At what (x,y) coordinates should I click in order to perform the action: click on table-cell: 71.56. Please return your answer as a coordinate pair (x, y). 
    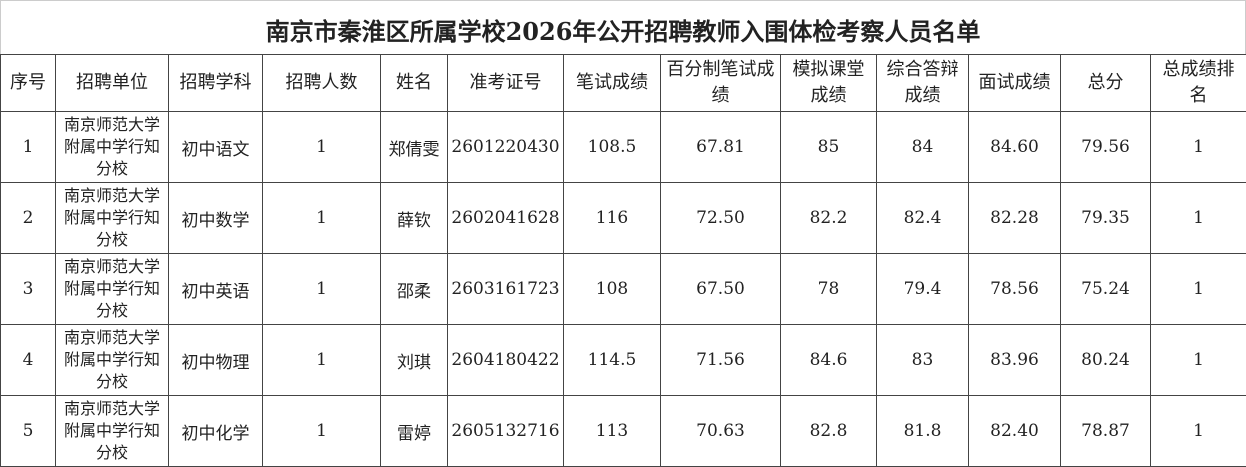
    Looking at the image, I should click on (720, 360).